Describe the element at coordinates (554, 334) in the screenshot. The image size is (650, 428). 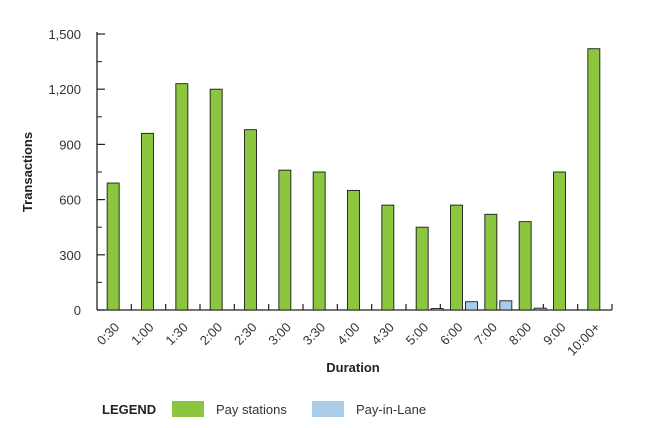
I see `x-tick-label: 9:00` at that location.